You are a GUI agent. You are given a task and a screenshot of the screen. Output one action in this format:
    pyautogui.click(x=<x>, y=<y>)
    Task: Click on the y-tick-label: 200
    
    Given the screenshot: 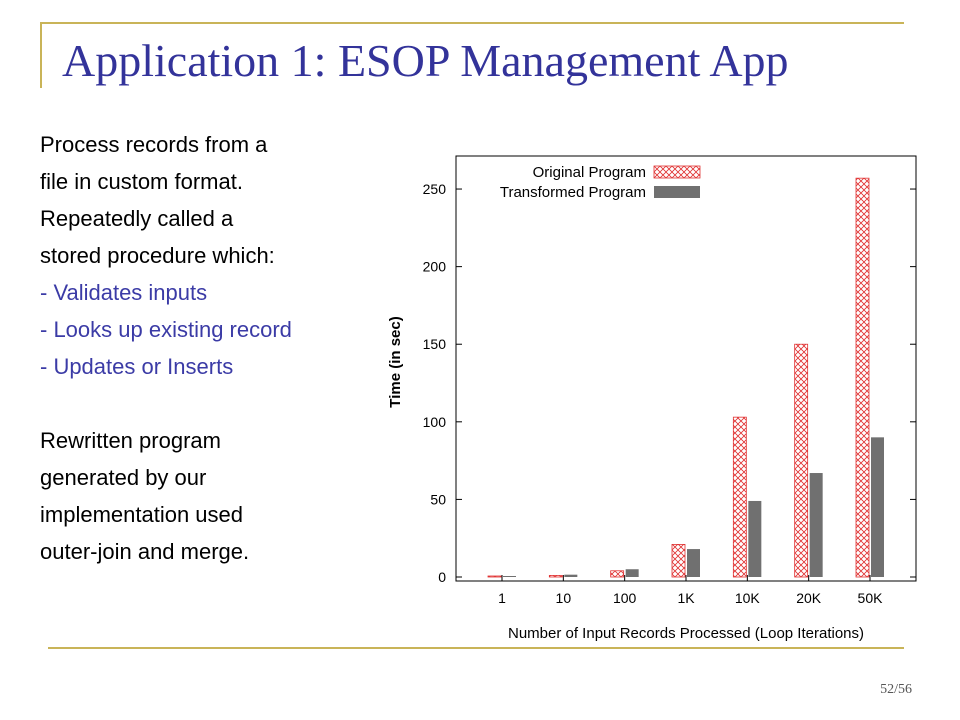 What is the action you would take?
    pyautogui.click(x=435, y=267)
    